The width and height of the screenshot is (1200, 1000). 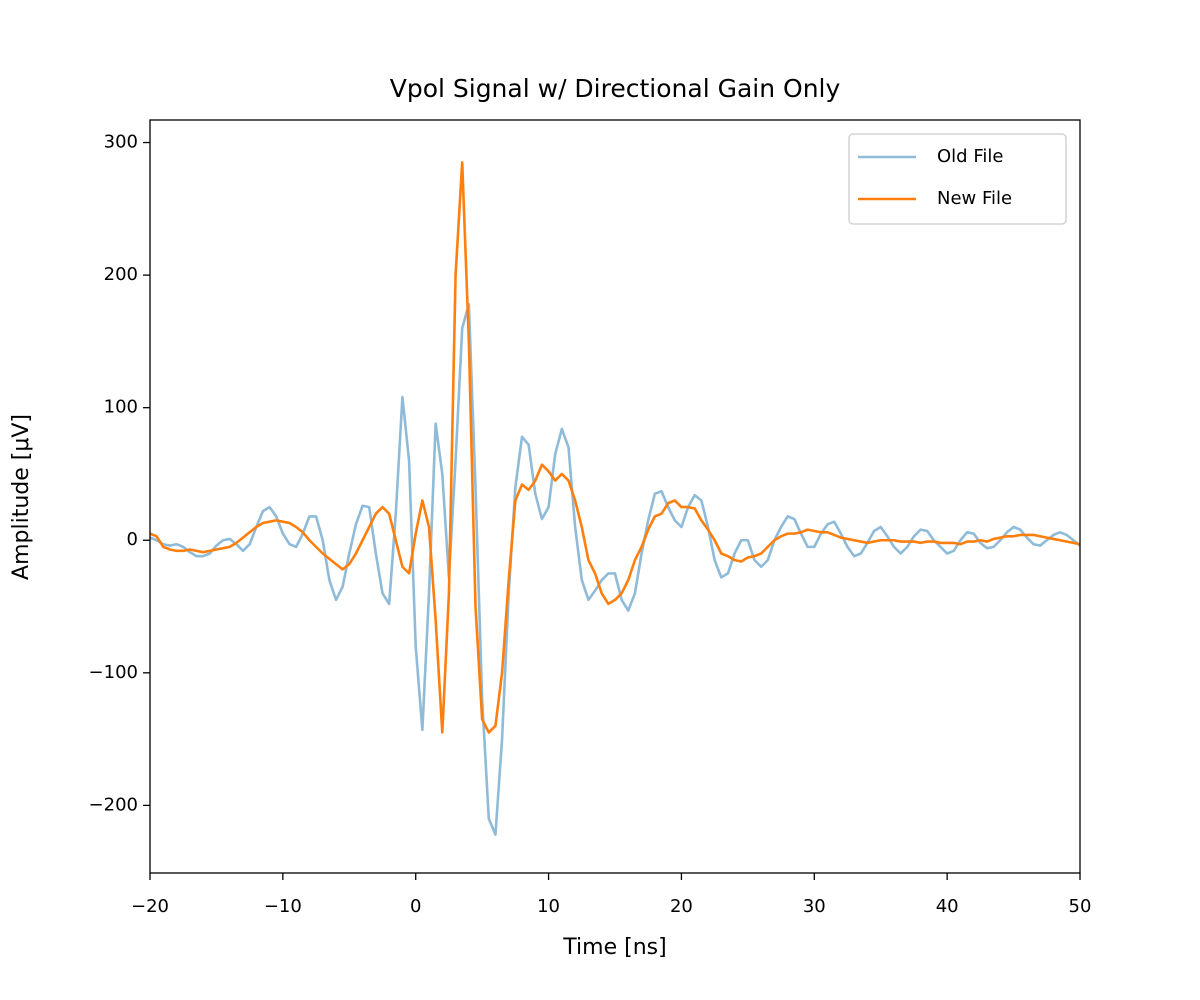 What do you see at coordinates (121, 274) in the screenshot?
I see `y-tick-label: 200` at bounding box center [121, 274].